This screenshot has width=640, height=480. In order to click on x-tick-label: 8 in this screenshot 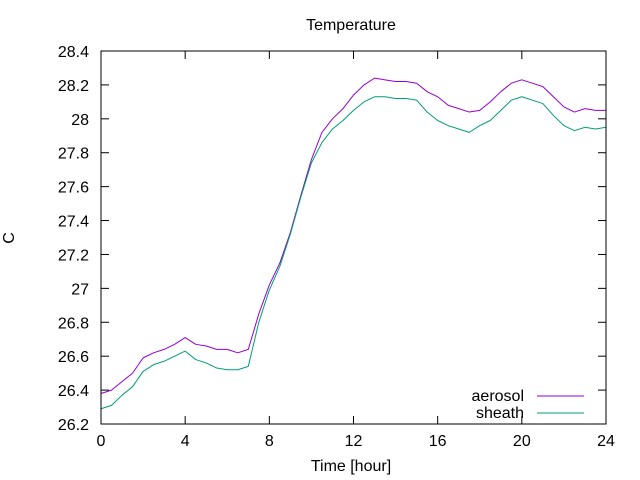, I will do `click(269, 441)`.